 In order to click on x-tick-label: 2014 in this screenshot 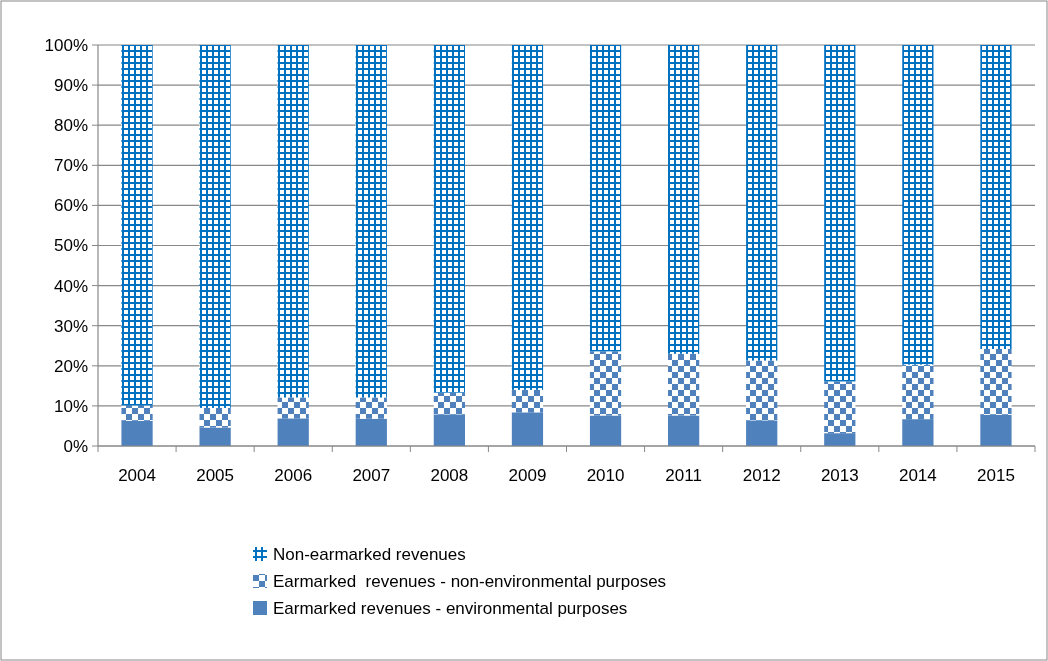, I will do `click(917, 475)`.